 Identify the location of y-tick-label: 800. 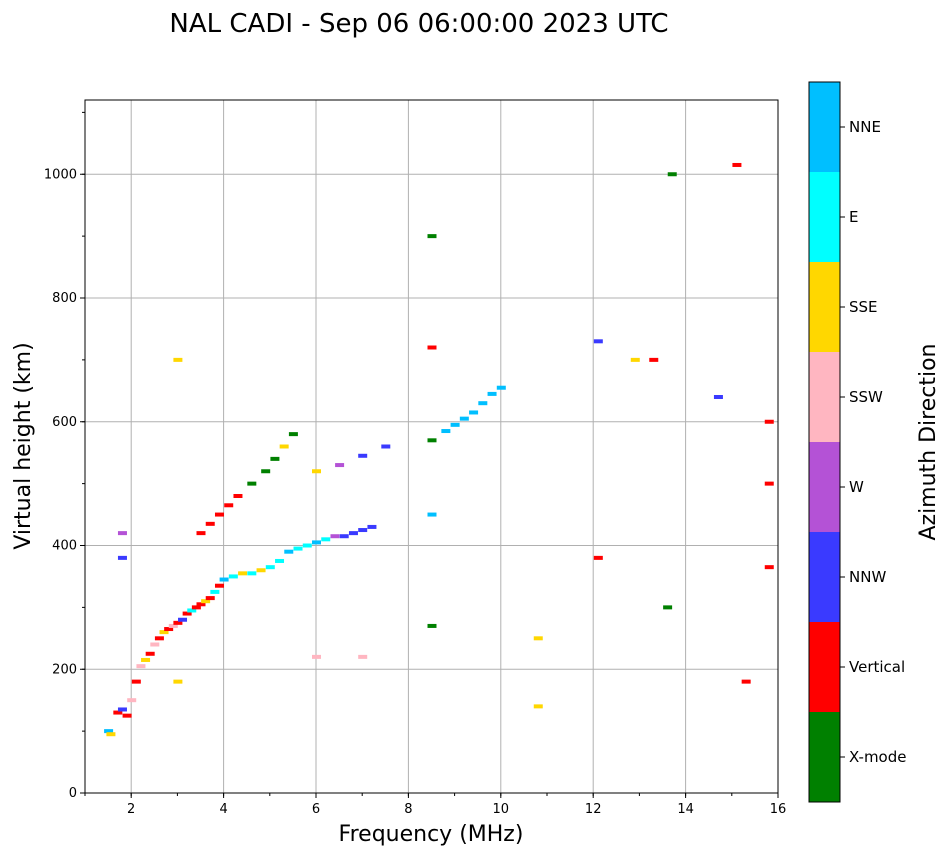
(64, 298).